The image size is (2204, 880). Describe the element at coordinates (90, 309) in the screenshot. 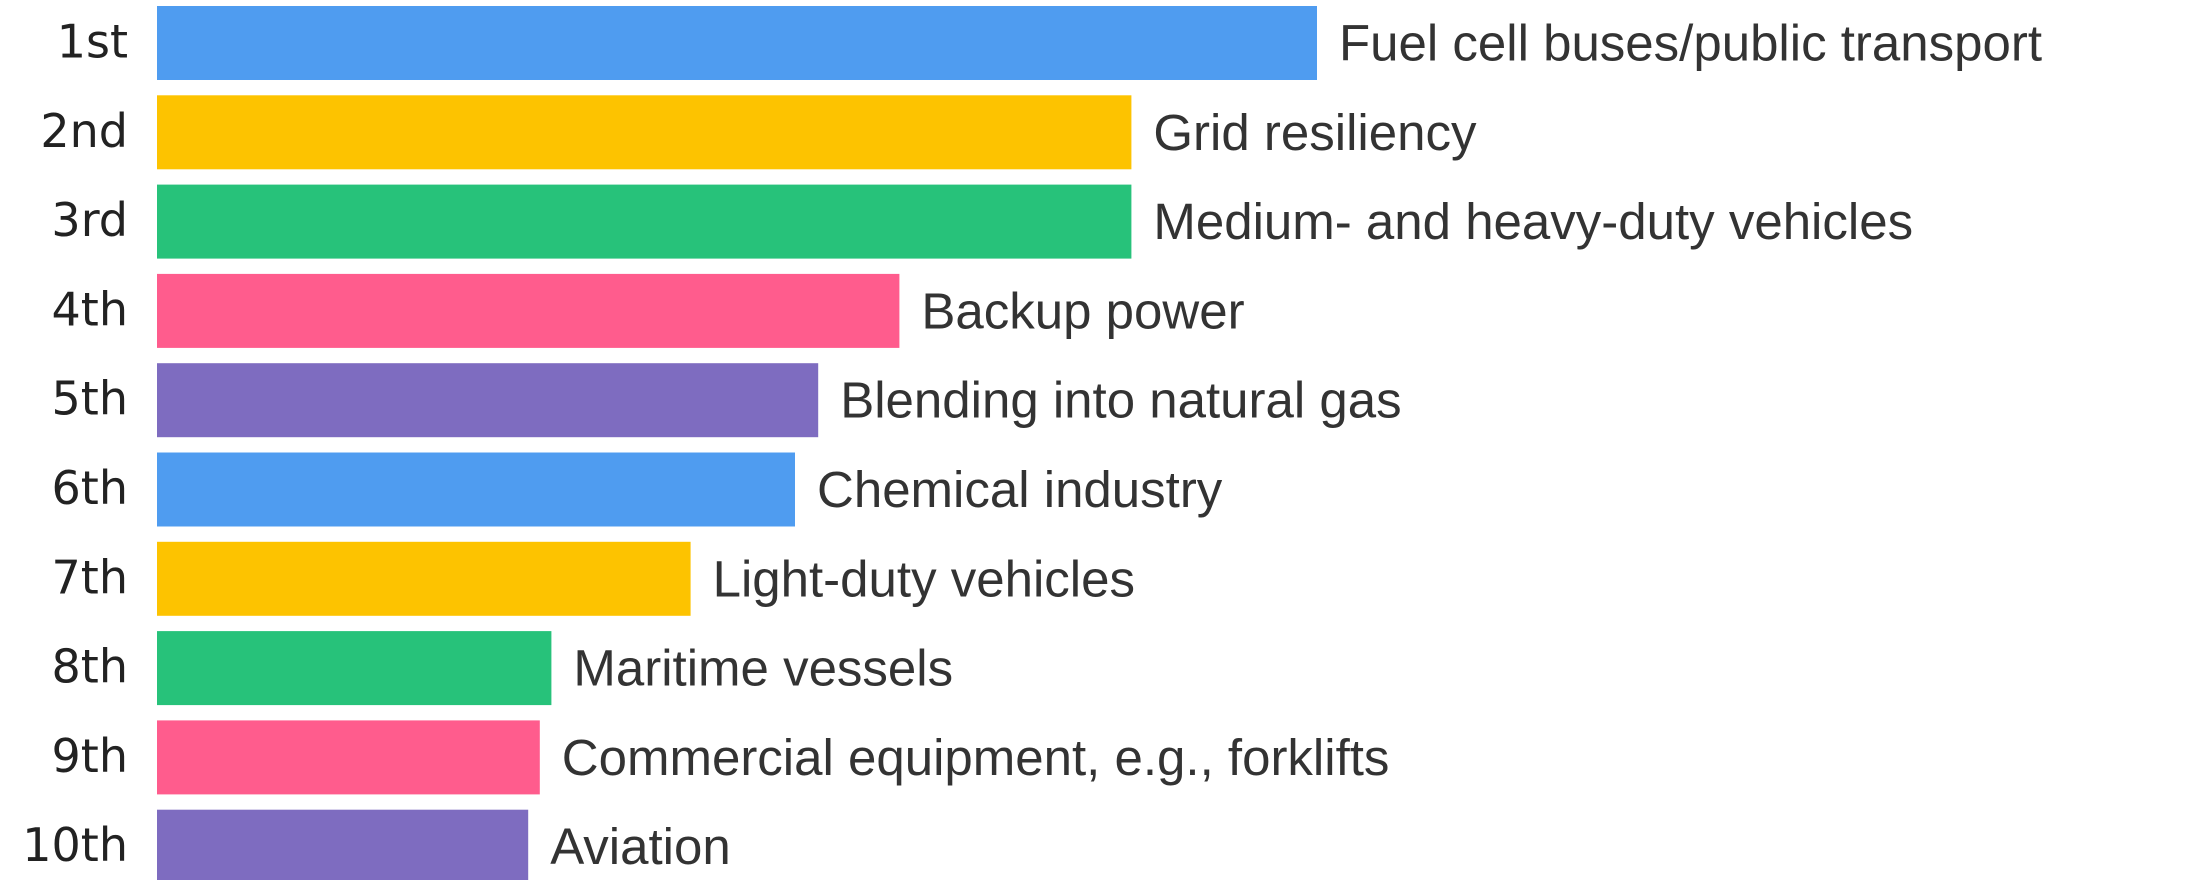

I see `rank-label: 4th` at that location.